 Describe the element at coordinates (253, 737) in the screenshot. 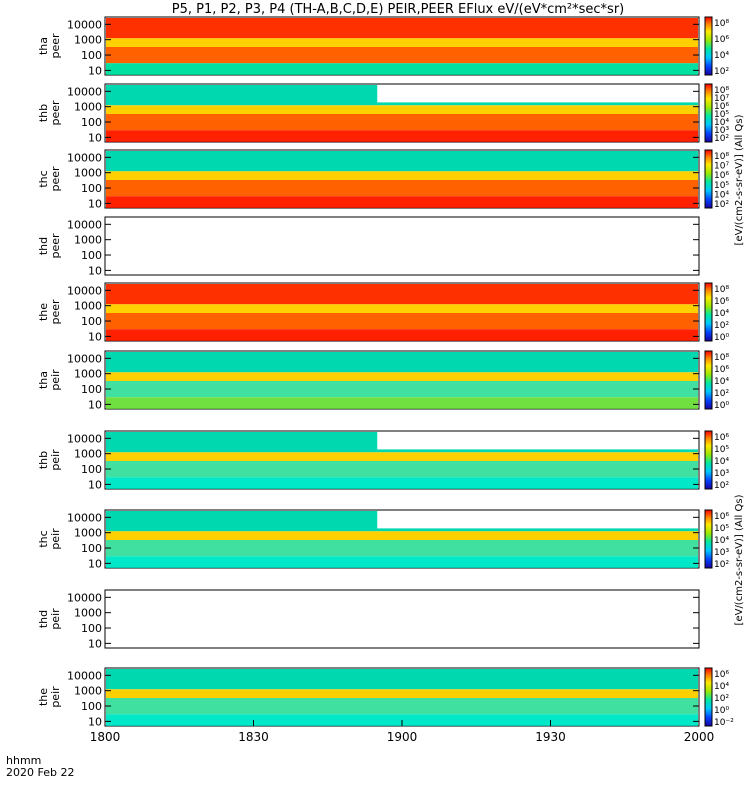

I see `x-tick-label: 1830` at that location.